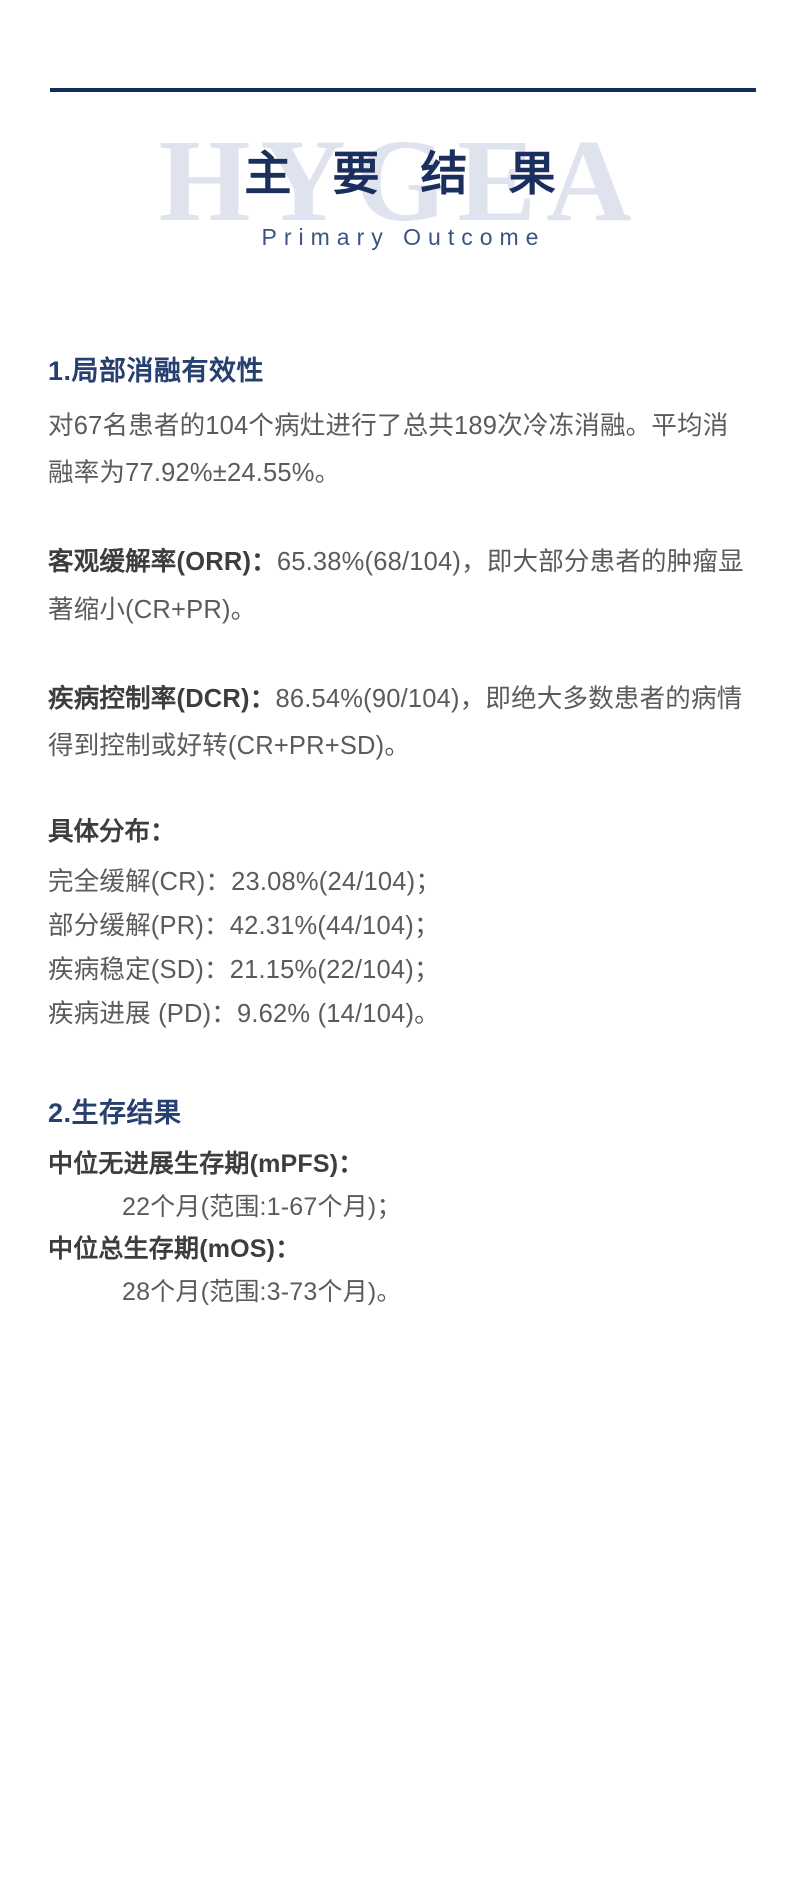 This screenshot has height=1899, width=800. Describe the element at coordinates (262, 1207) in the screenshot. I see `mpfs-value: 22个月(范围:1-67个月)；` at that location.